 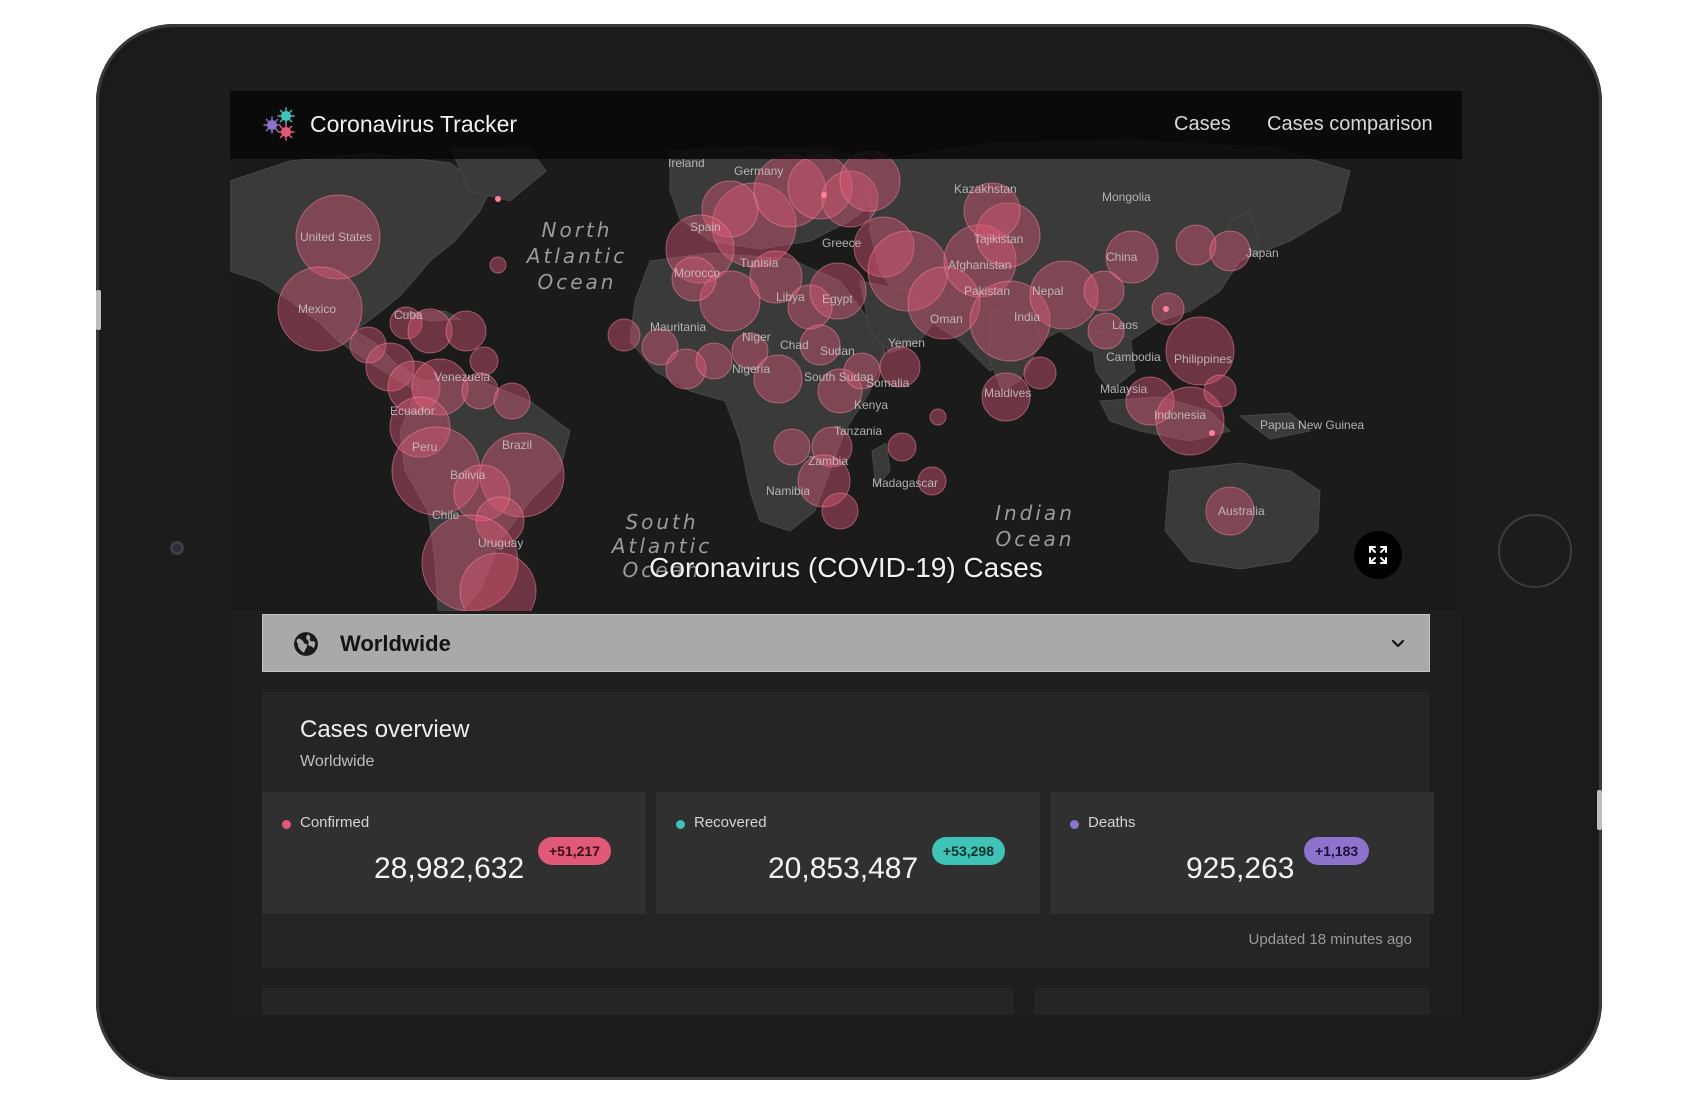 I want to click on fullscreen-icon, so click(x=1378, y=555).